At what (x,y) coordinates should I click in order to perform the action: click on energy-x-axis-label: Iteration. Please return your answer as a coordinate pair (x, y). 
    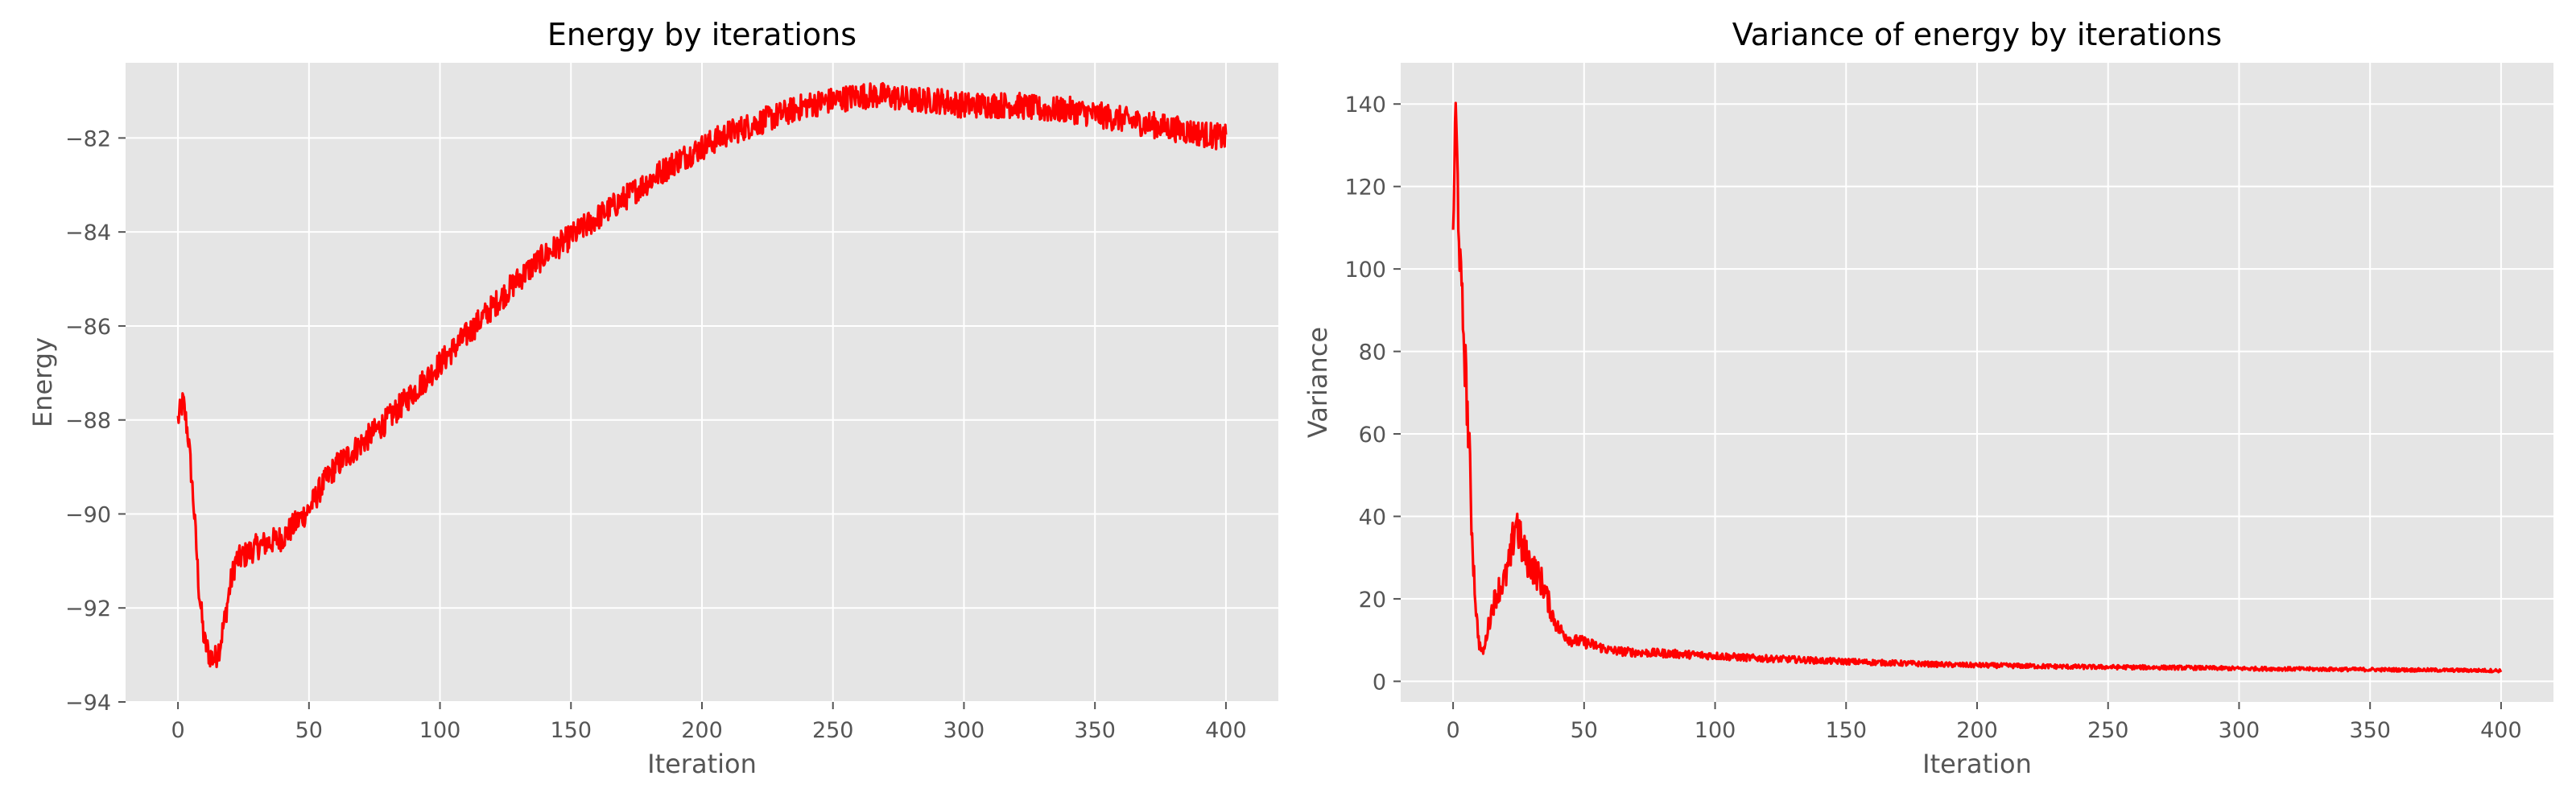
    Looking at the image, I should click on (702, 764).